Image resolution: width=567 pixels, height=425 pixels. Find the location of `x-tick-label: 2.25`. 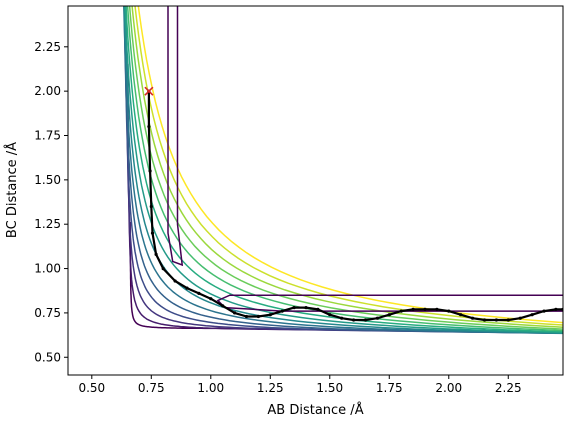

x-tick-label: 2.25 is located at coordinates (508, 388).